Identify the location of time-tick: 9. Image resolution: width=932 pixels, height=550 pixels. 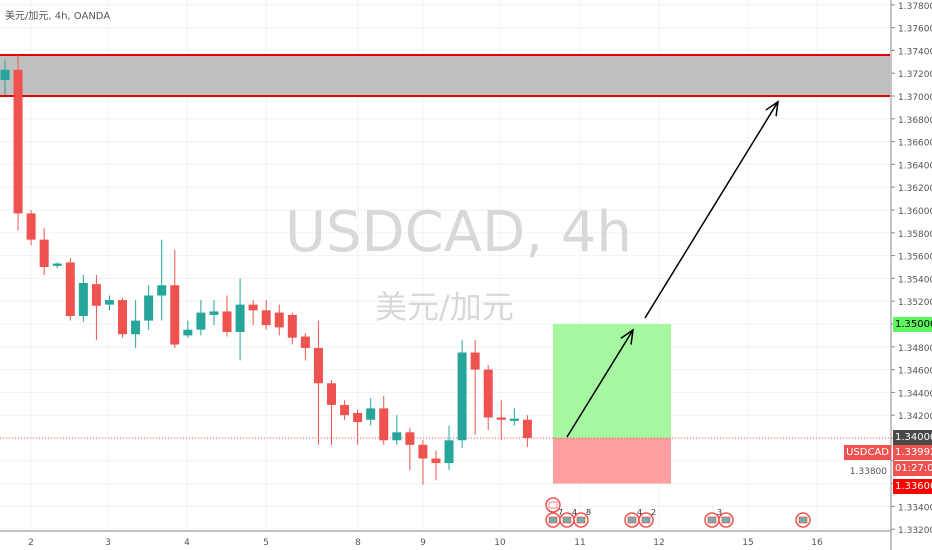
(423, 543).